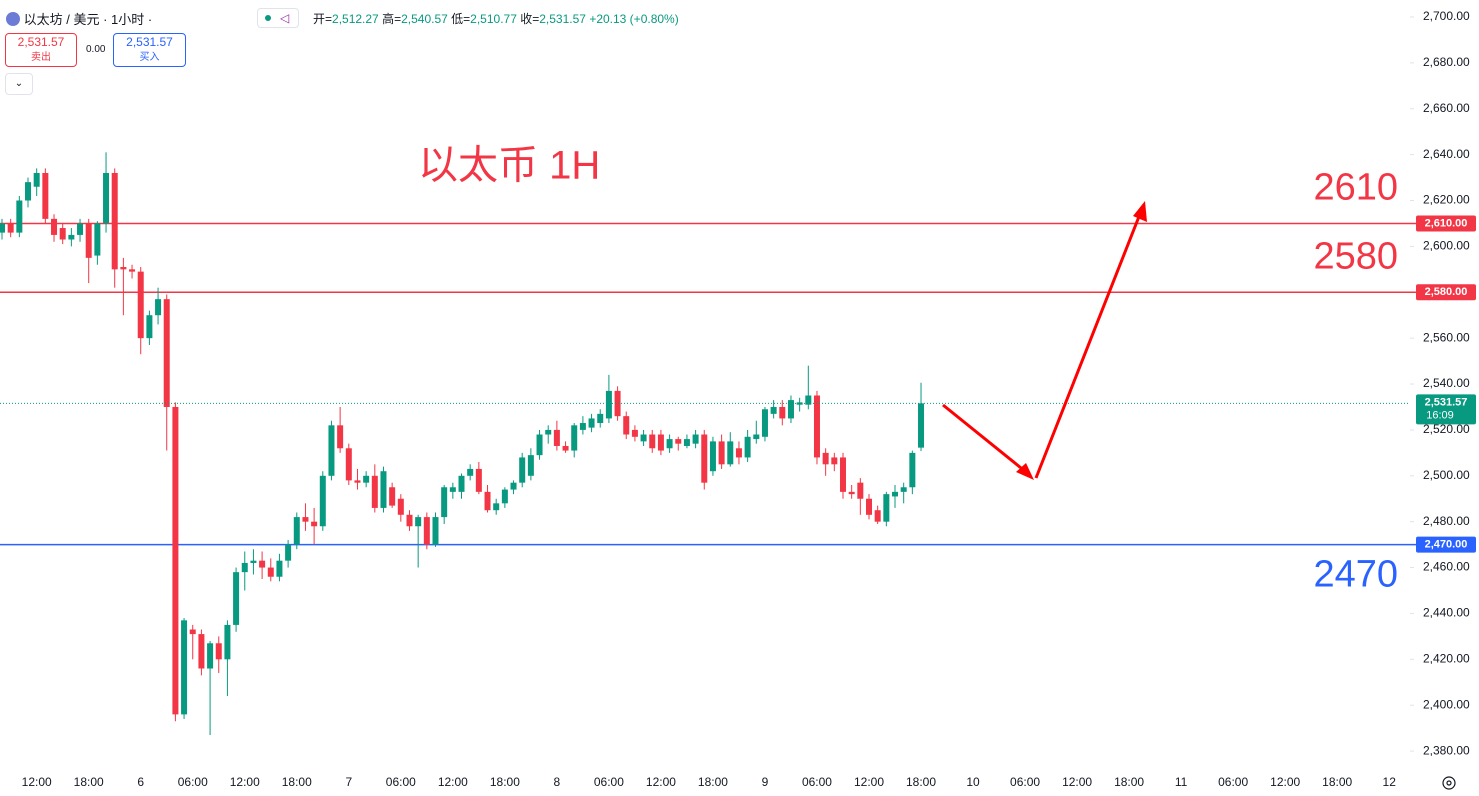 The width and height of the screenshot is (1479, 796). I want to click on sell-price: 2,531.57, so click(41, 42).